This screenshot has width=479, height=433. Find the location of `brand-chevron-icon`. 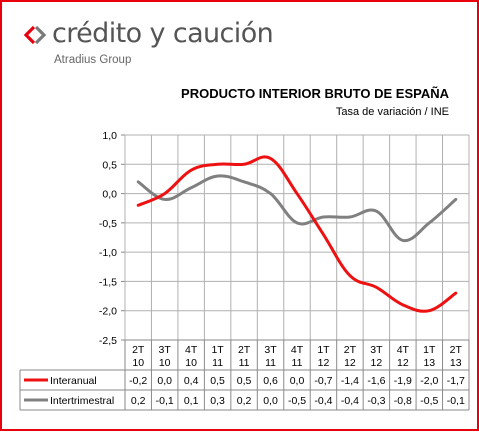

brand-chevron-icon is located at coordinates (35, 35).